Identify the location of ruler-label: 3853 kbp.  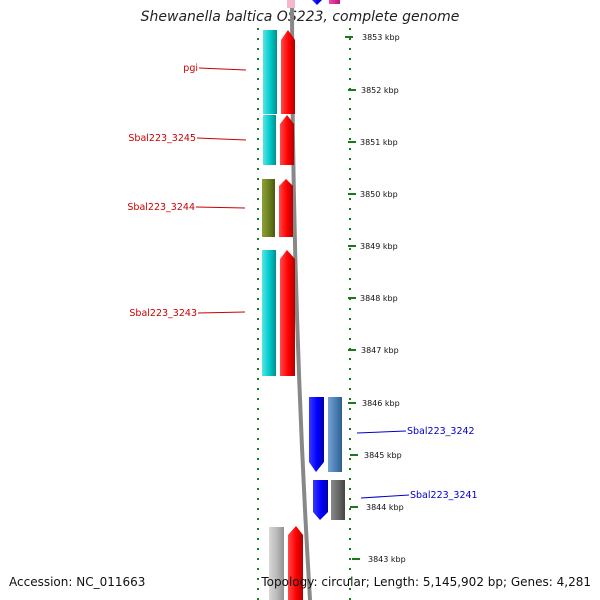
(381, 37).